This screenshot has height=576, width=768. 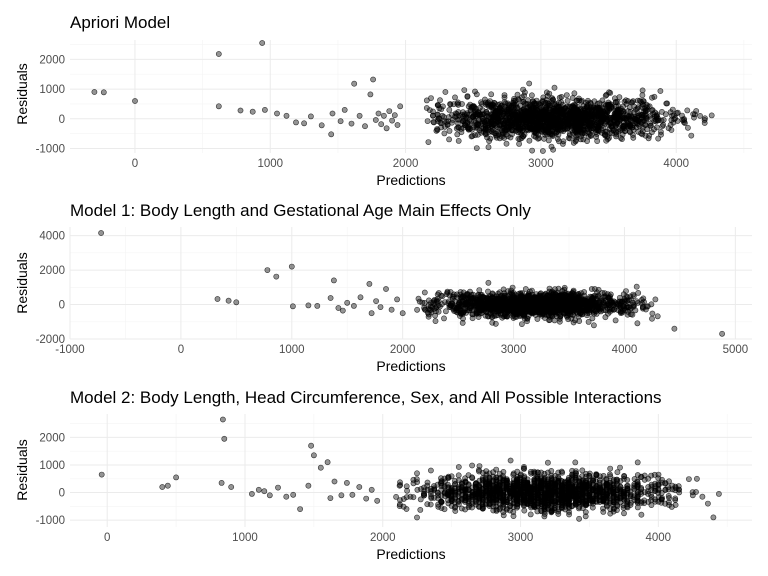 What do you see at coordinates (22, 282) in the screenshot?
I see `y-axis-title: Residuals` at bounding box center [22, 282].